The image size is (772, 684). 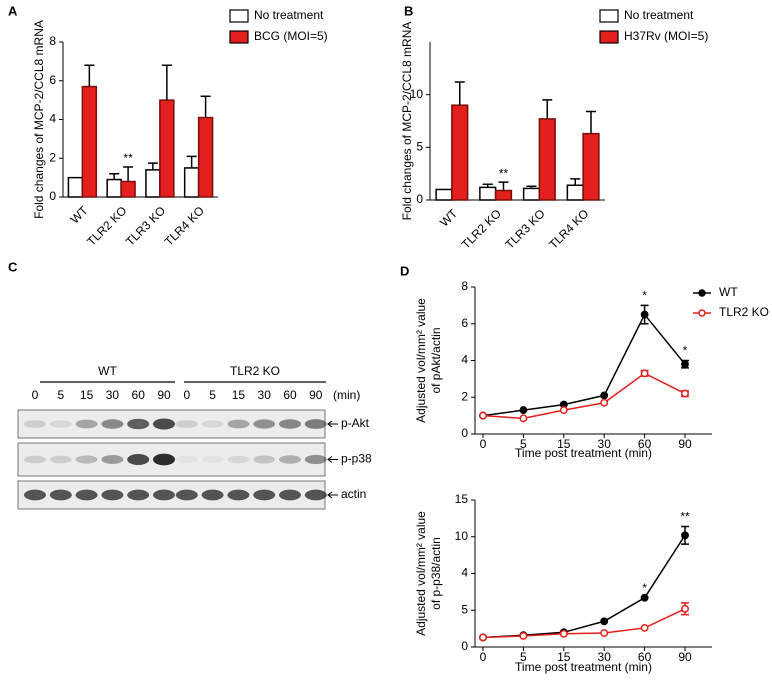 What do you see at coordinates (744, 312) in the screenshot?
I see `legend-label: TLR2 KO` at bounding box center [744, 312].